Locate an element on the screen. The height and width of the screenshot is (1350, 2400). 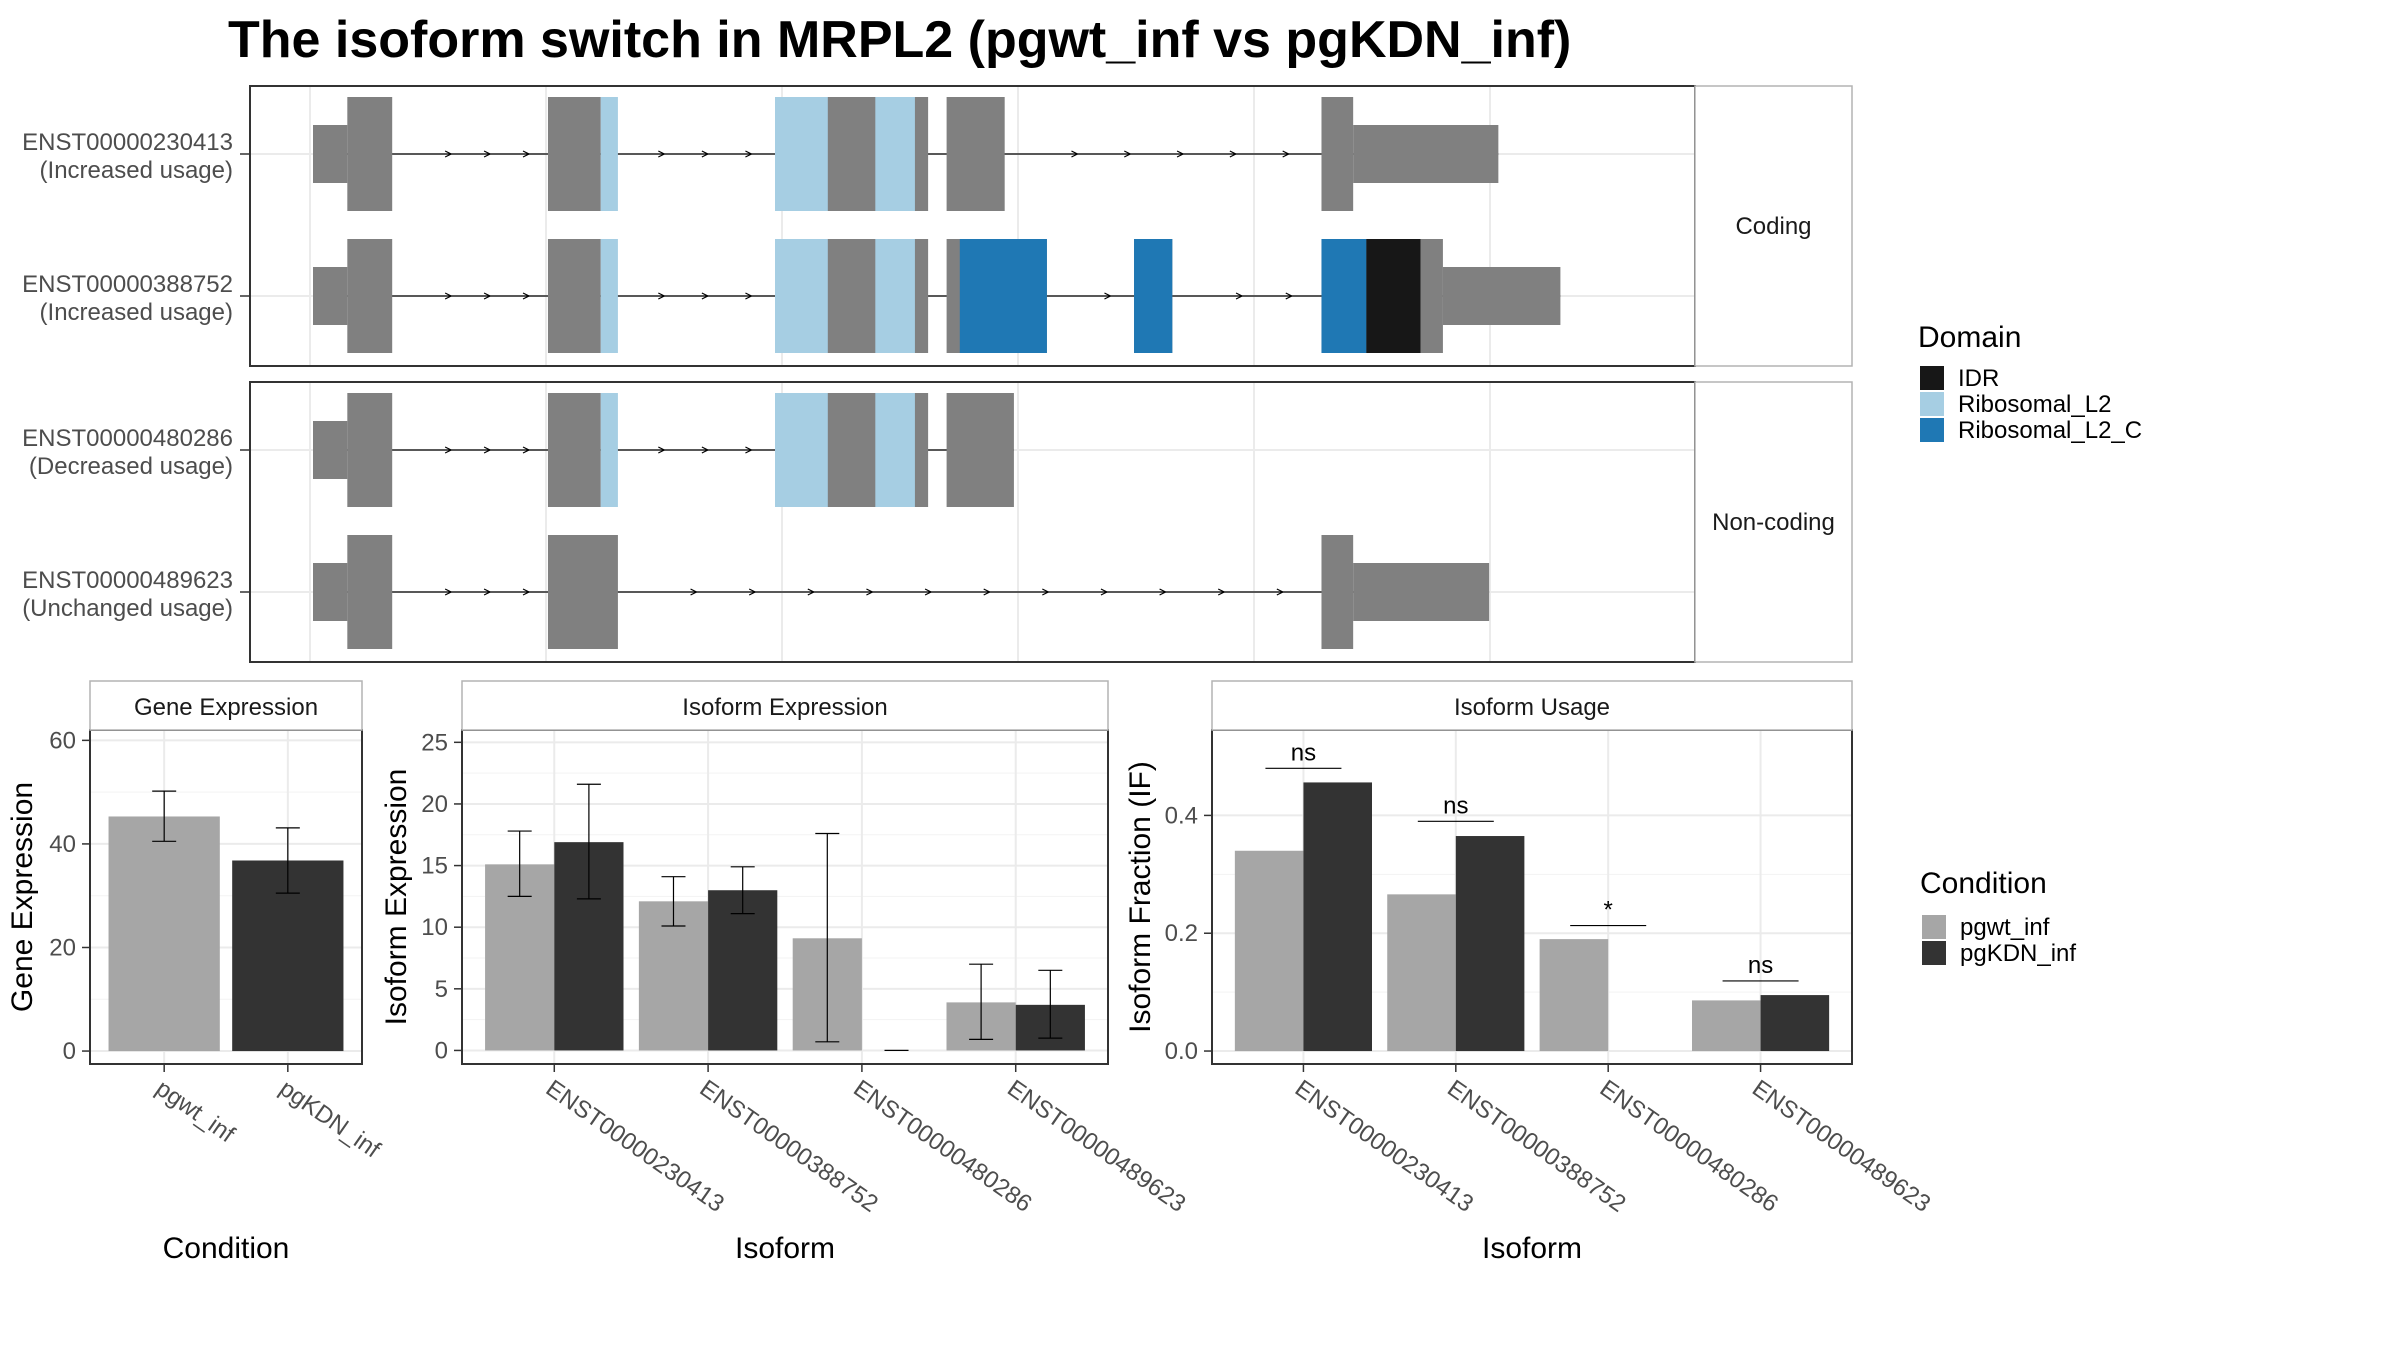
y-tick-label: 15 is located at coordinates (434, 866).